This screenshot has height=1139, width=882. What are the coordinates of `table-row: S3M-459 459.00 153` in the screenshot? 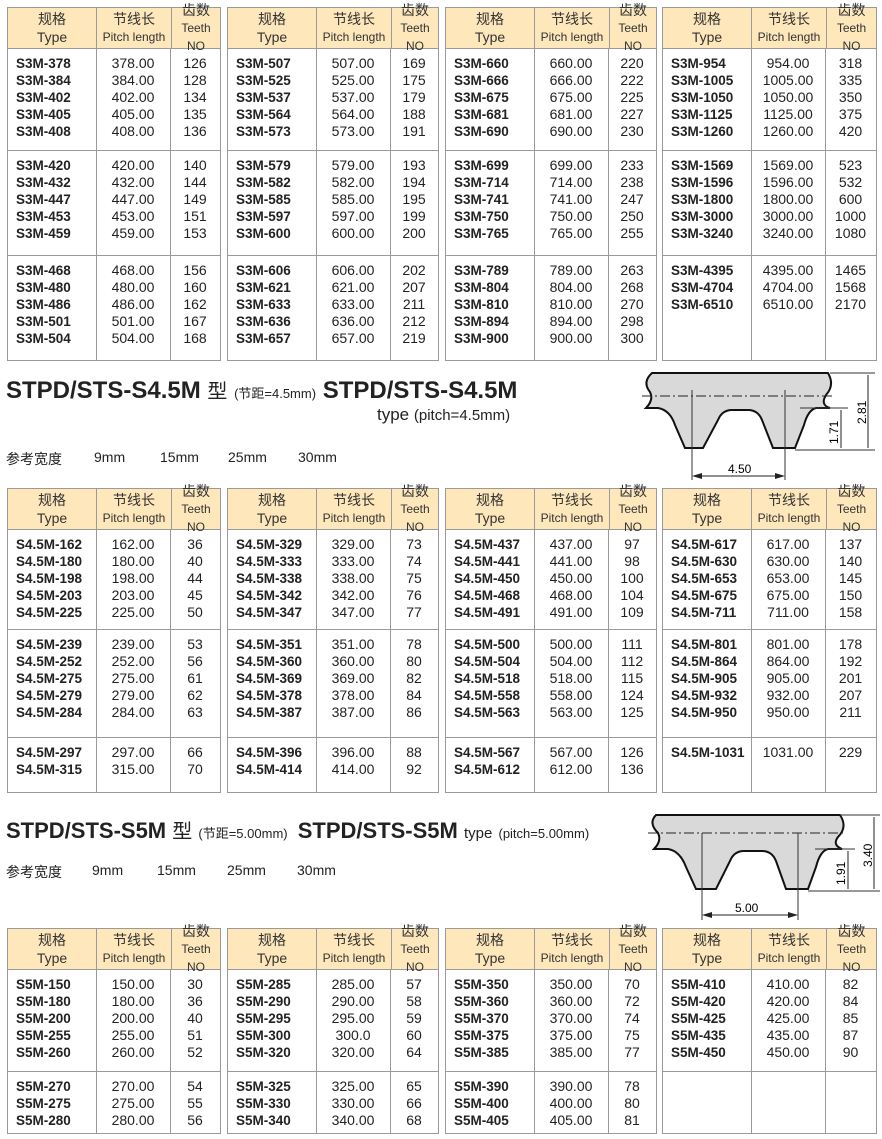 It's located at (114, 233).